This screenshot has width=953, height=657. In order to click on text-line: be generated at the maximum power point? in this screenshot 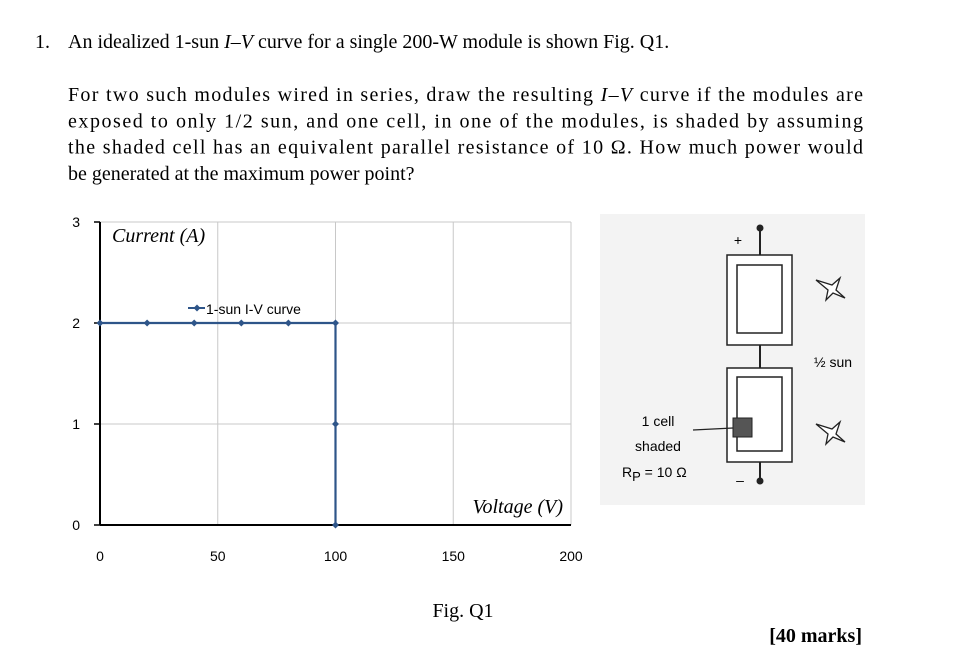, I will do `click(241, 174)`.